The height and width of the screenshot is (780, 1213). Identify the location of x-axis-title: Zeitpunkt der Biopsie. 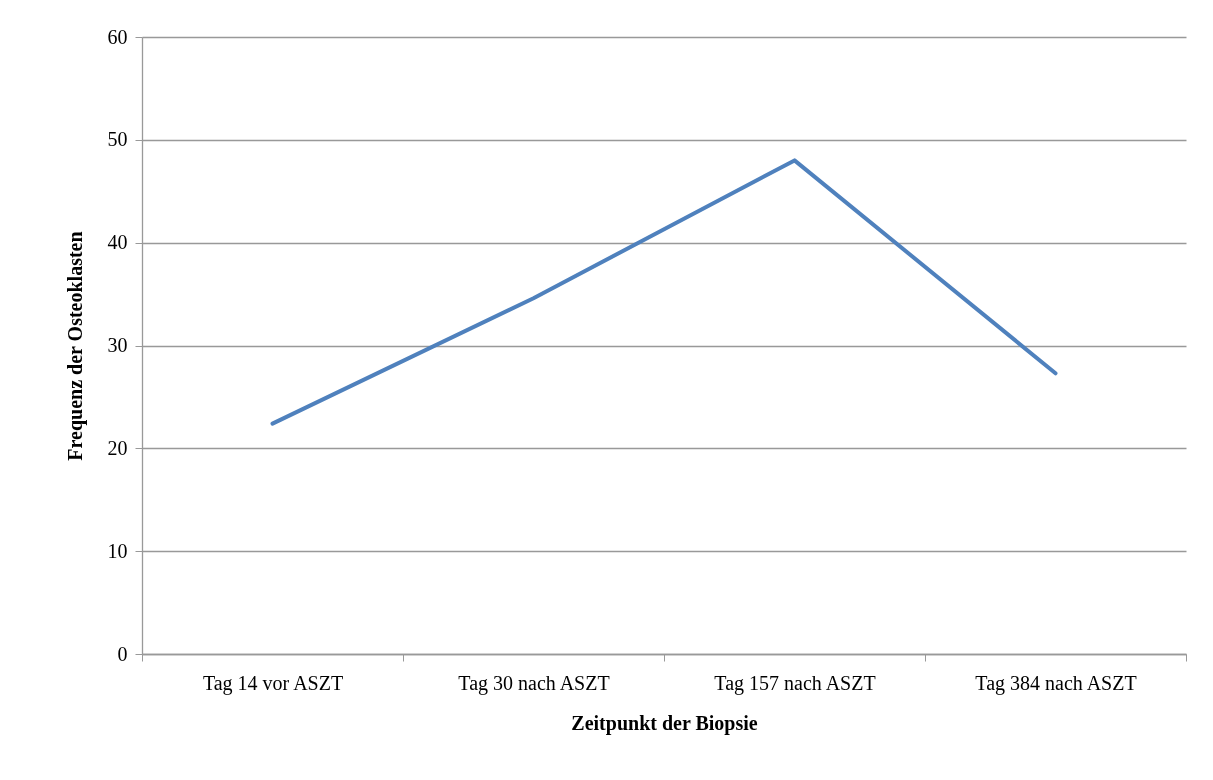
(664, 723).